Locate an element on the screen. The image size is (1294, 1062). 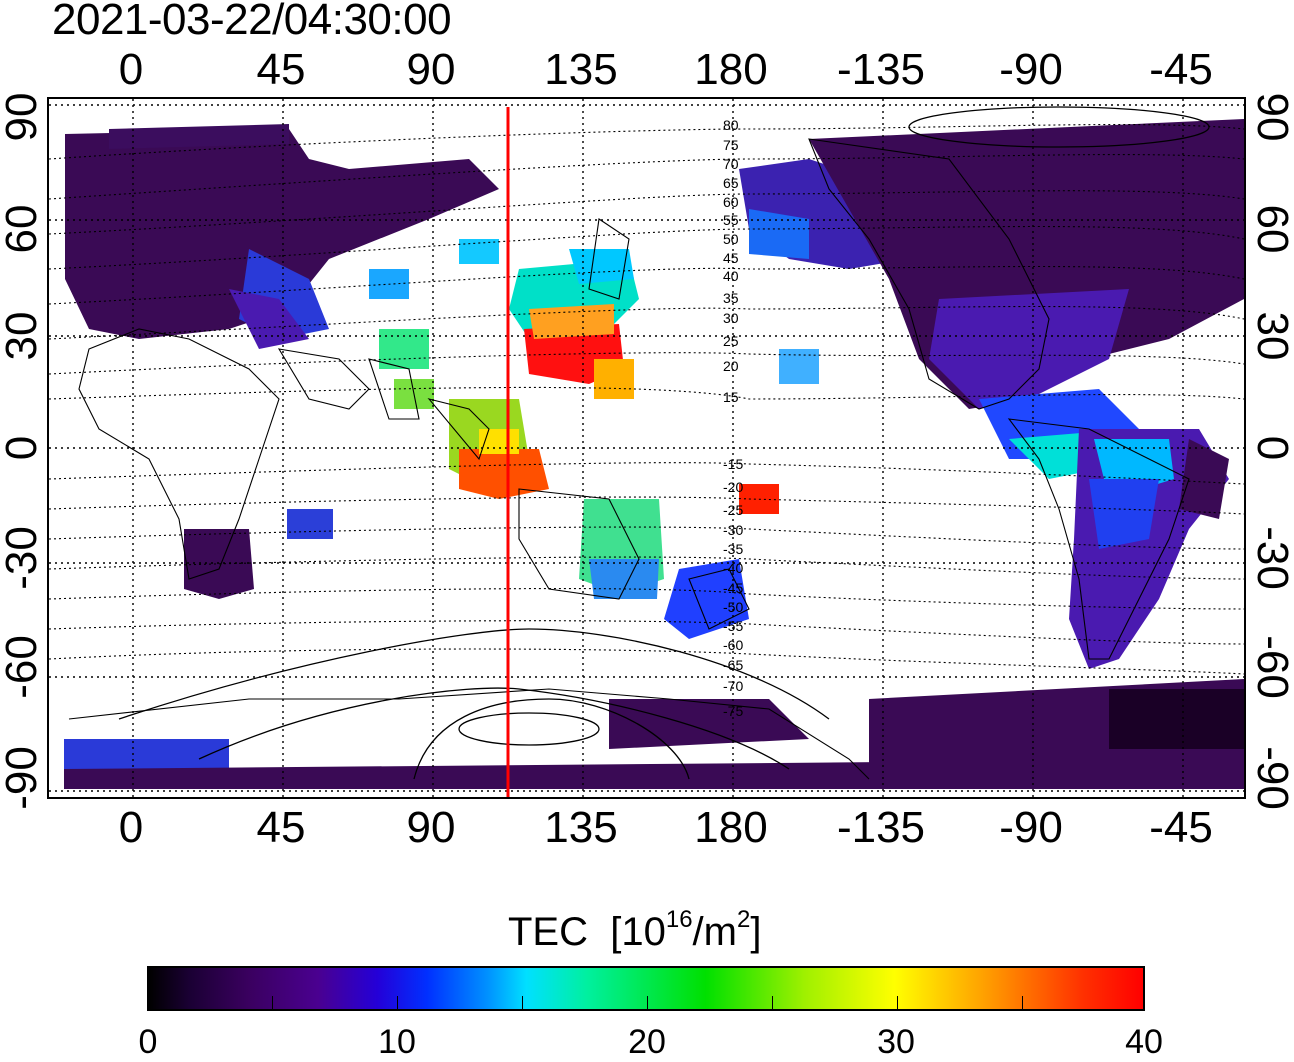
lon-tick-top: -90 is located at coordinates (1031, 69).